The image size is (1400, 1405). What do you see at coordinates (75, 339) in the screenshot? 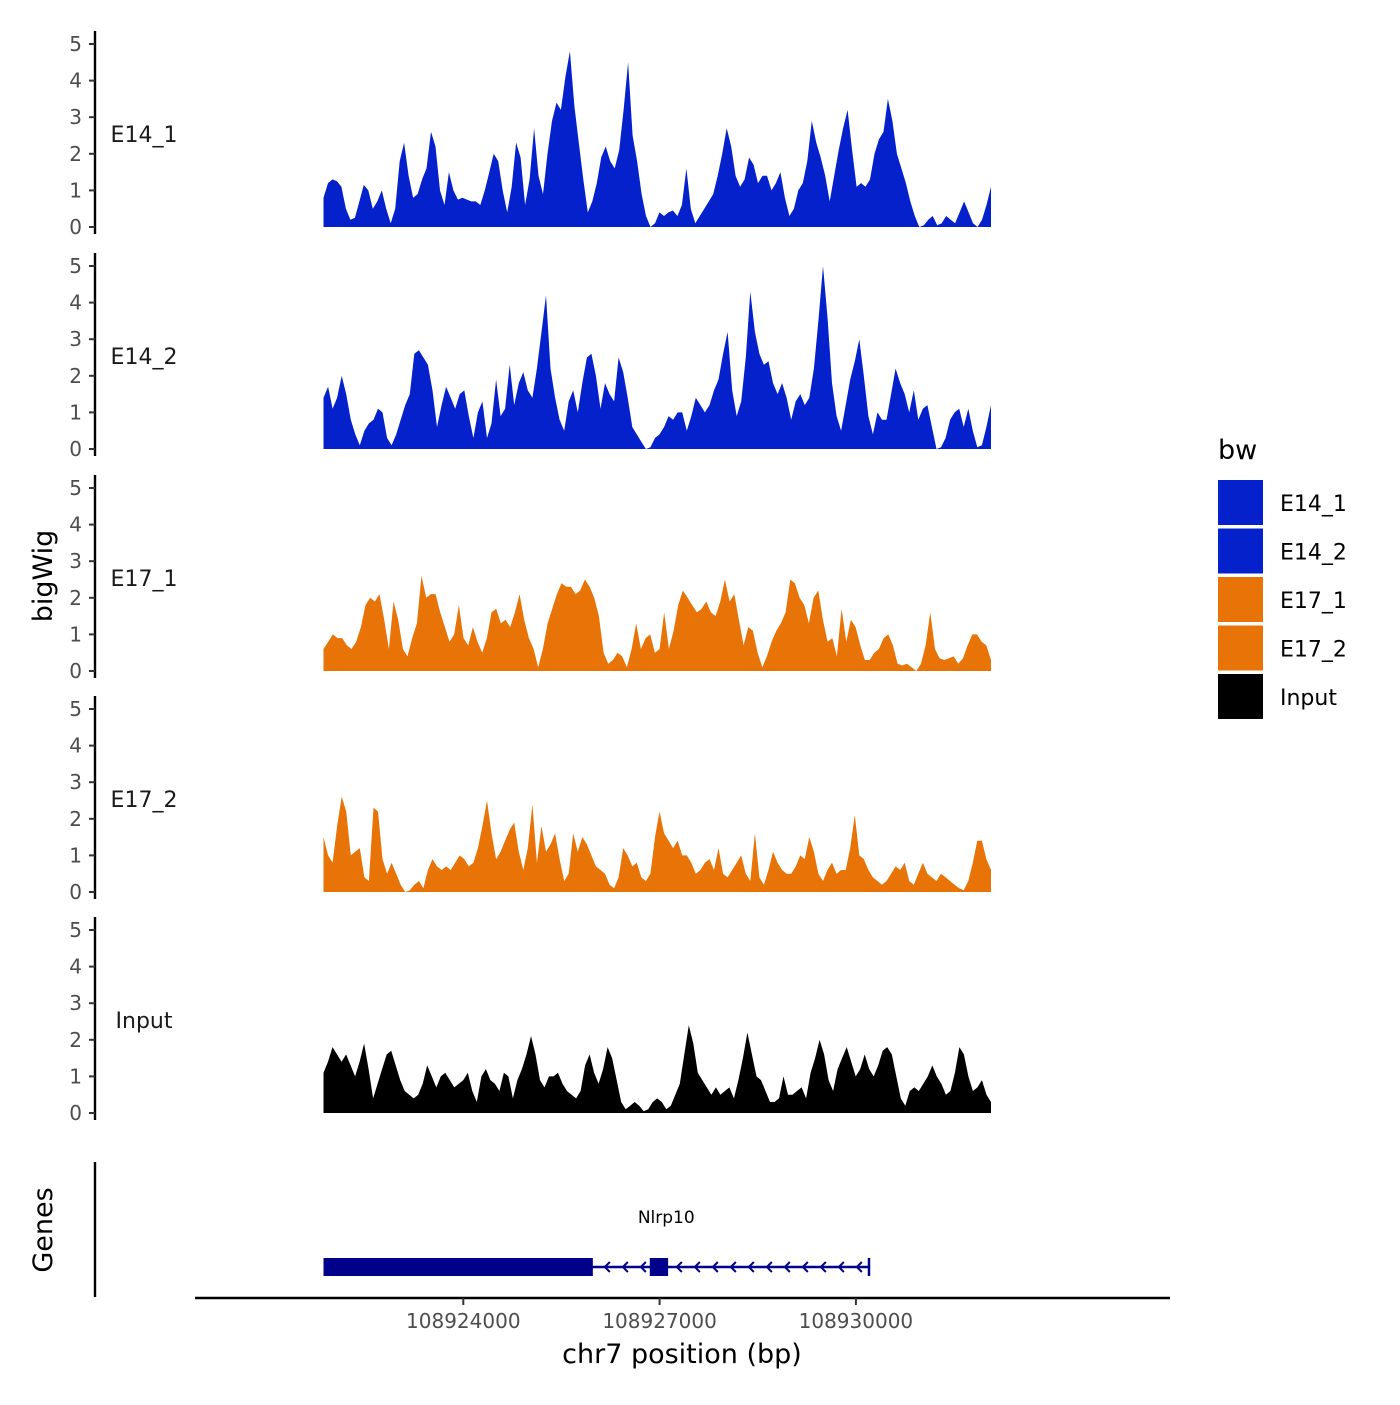
I see `y-tick-label-E14_2-3: 3` at bounding box center [75, 339].